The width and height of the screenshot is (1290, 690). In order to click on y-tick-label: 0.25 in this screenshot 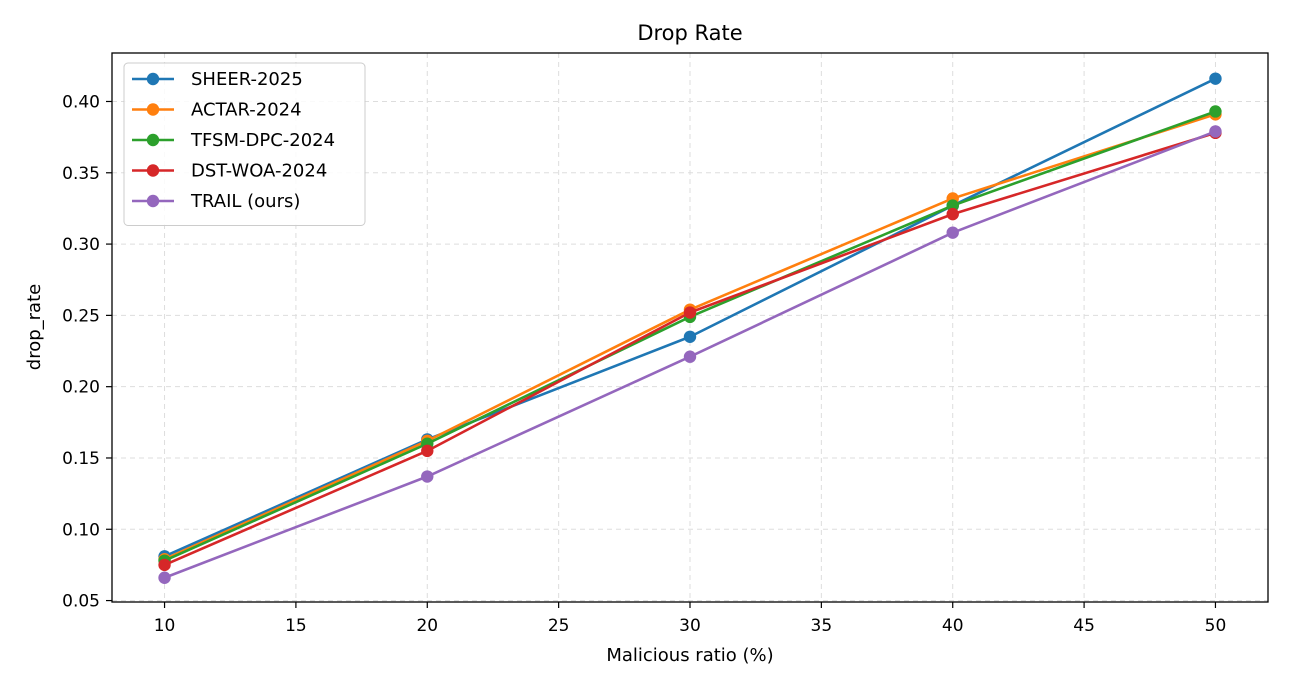, I will do `click(81, 316)`.